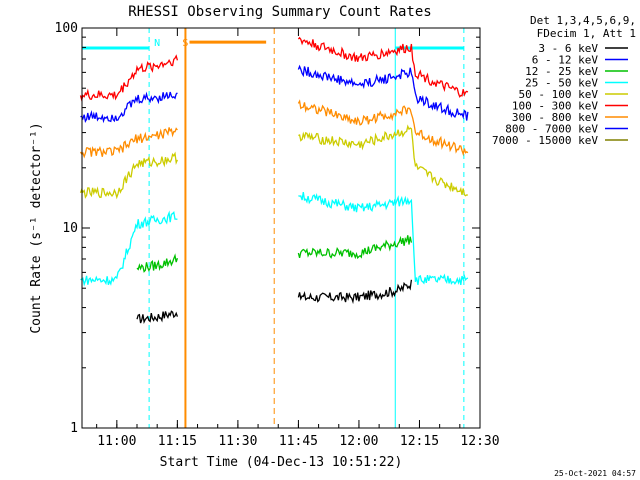 This screenshot has height=480, width=640. What do you see at coordinates (185, 43) in the screenshot?
I see `marker-label: S` at bounding box center [185, 43].